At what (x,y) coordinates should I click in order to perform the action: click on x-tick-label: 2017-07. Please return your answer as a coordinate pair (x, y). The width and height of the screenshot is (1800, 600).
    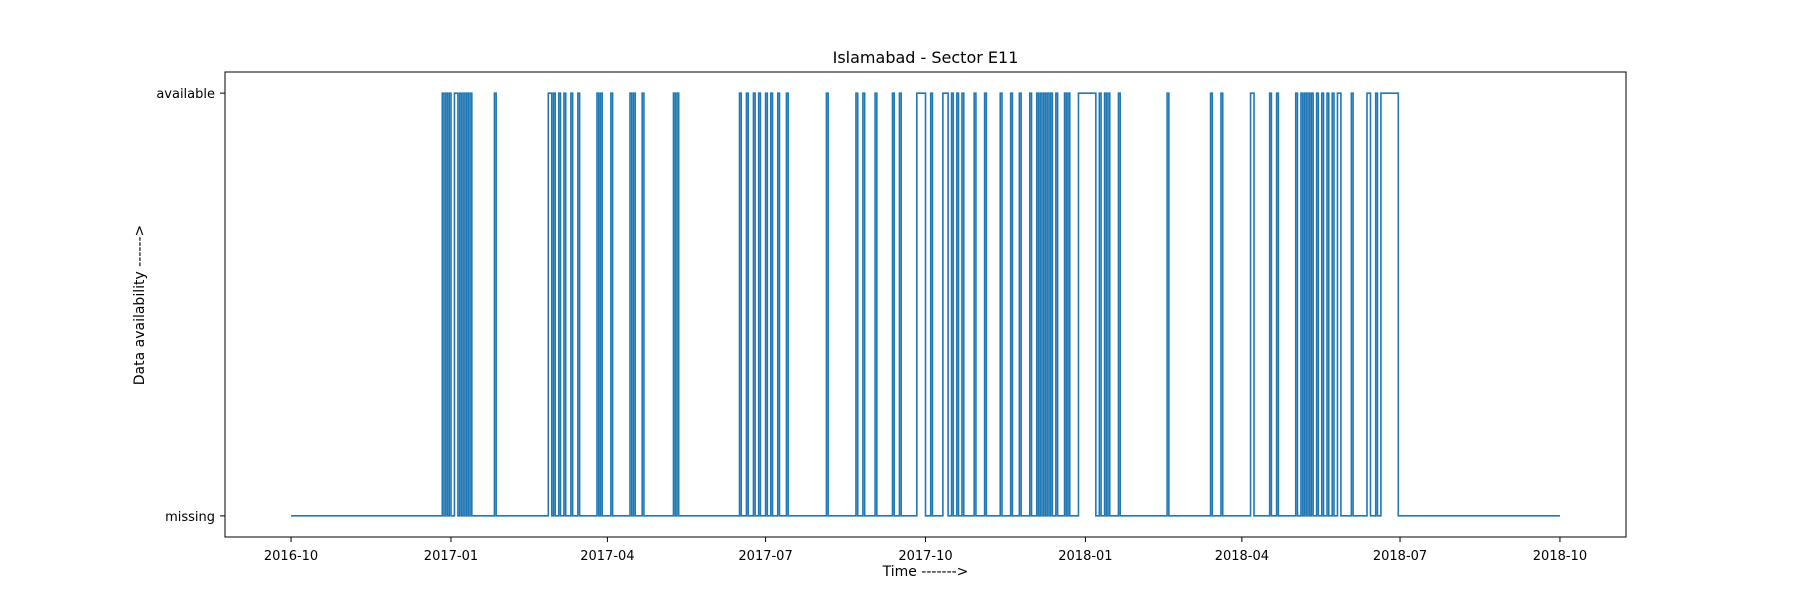
    Looking at the image, I should click on (765, 556).